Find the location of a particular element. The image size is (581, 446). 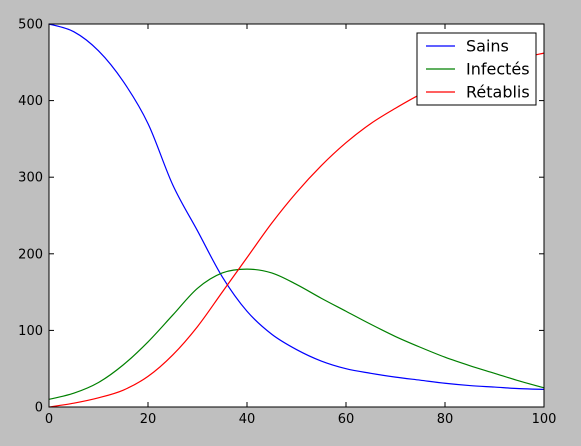

legend-label: Rétablis is located at coordinates (498, 92).